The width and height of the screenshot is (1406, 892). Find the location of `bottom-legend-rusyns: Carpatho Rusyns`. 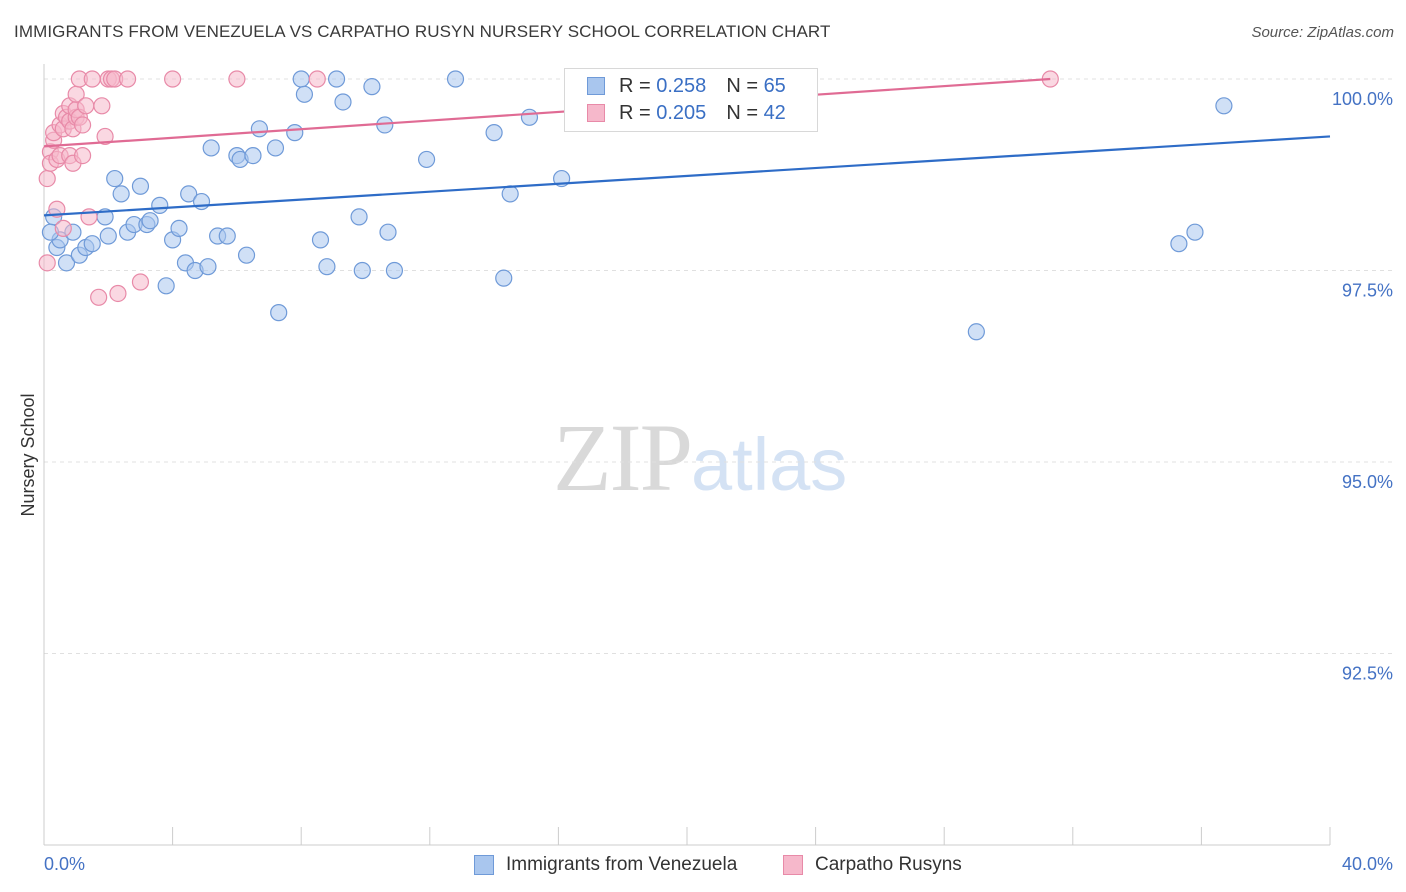

bottom-legend-rusyns: Carpatho Rusyns is located at coordinates (872, 865).